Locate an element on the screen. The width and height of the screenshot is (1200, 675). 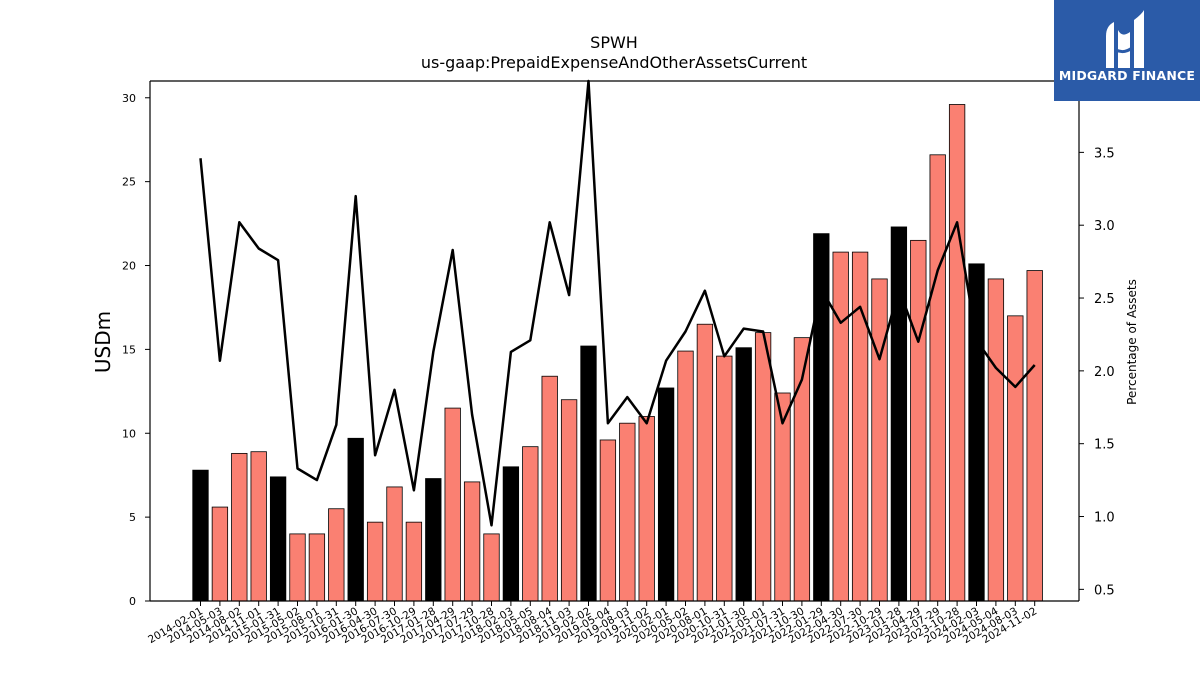
chart-title: SPWH is located at coordinates (614, 42).